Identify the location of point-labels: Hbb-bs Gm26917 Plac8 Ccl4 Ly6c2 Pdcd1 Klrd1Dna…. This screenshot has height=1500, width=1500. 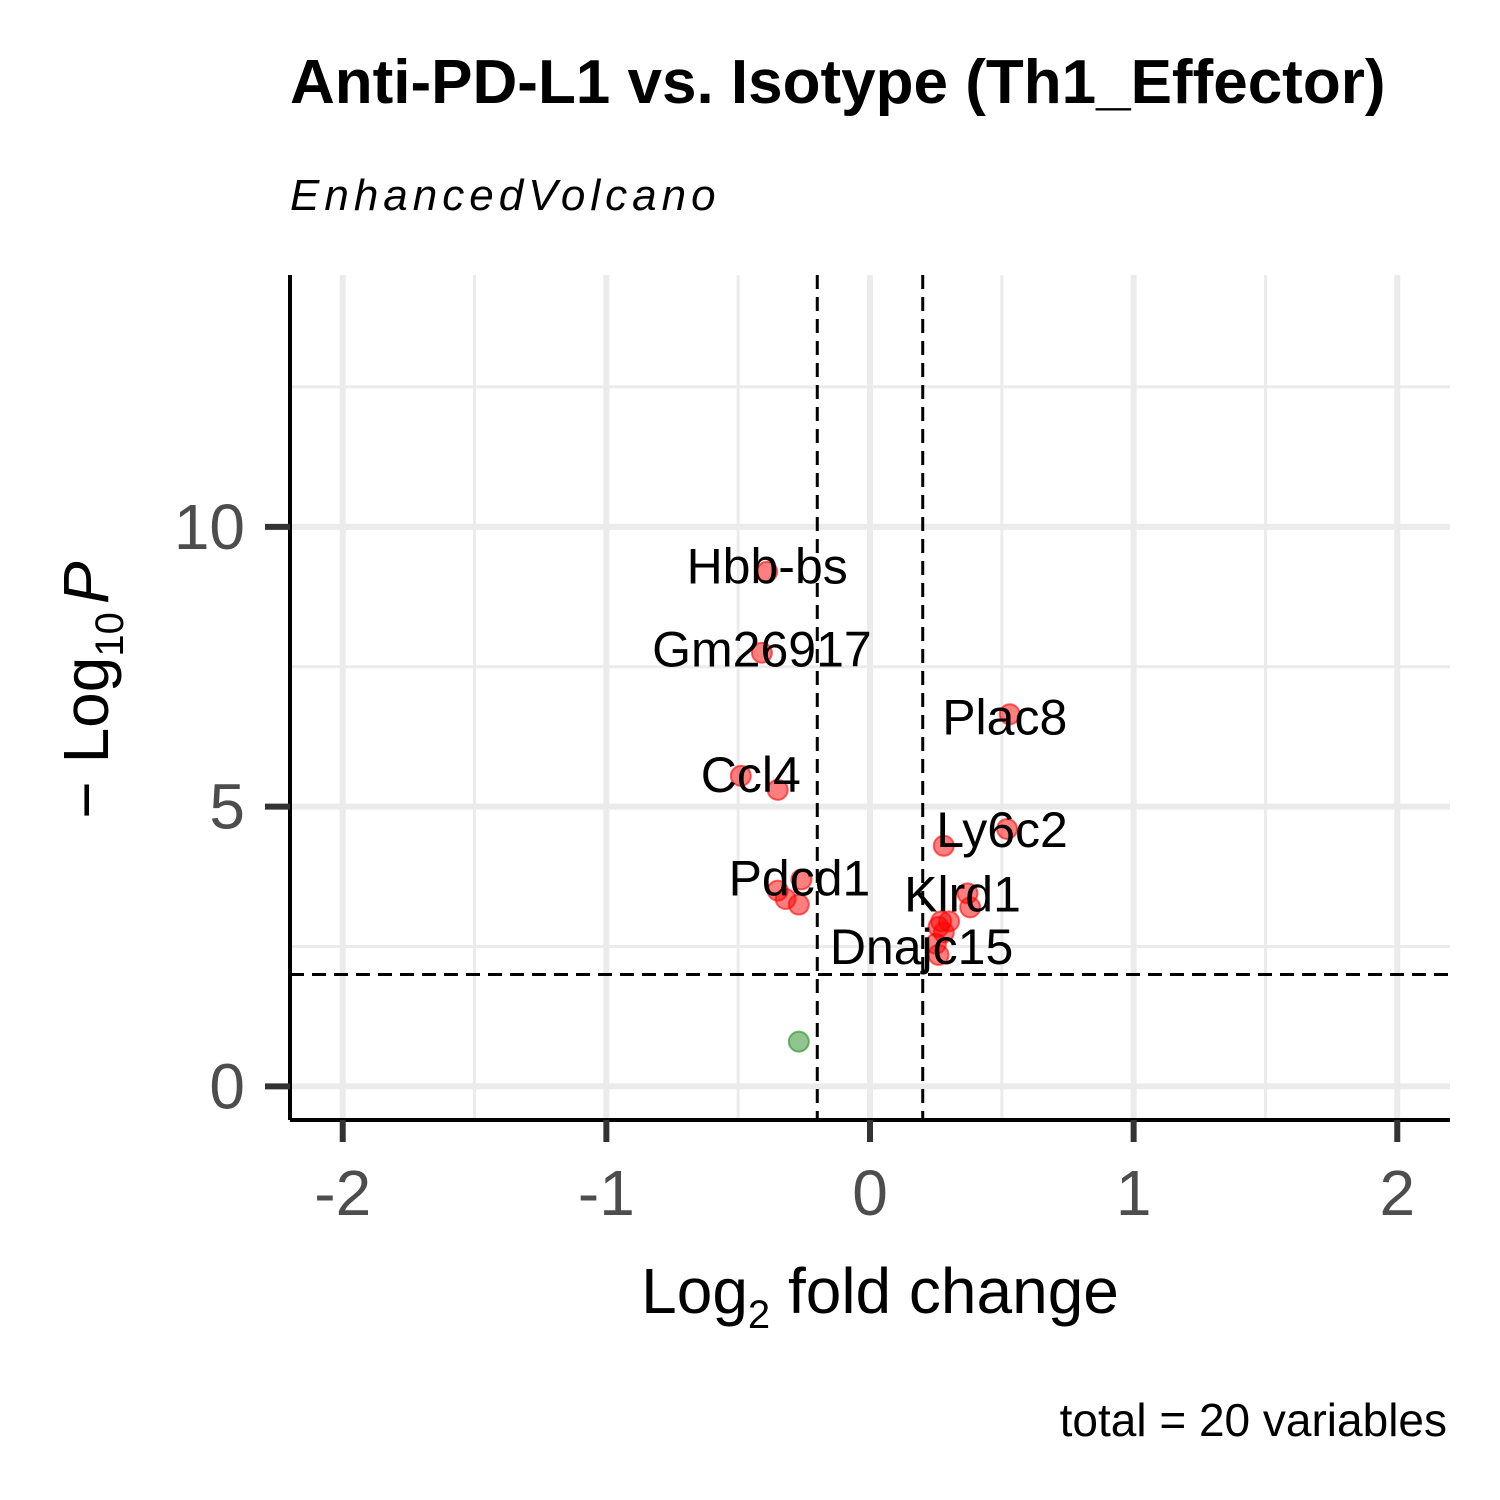
(860, 757).